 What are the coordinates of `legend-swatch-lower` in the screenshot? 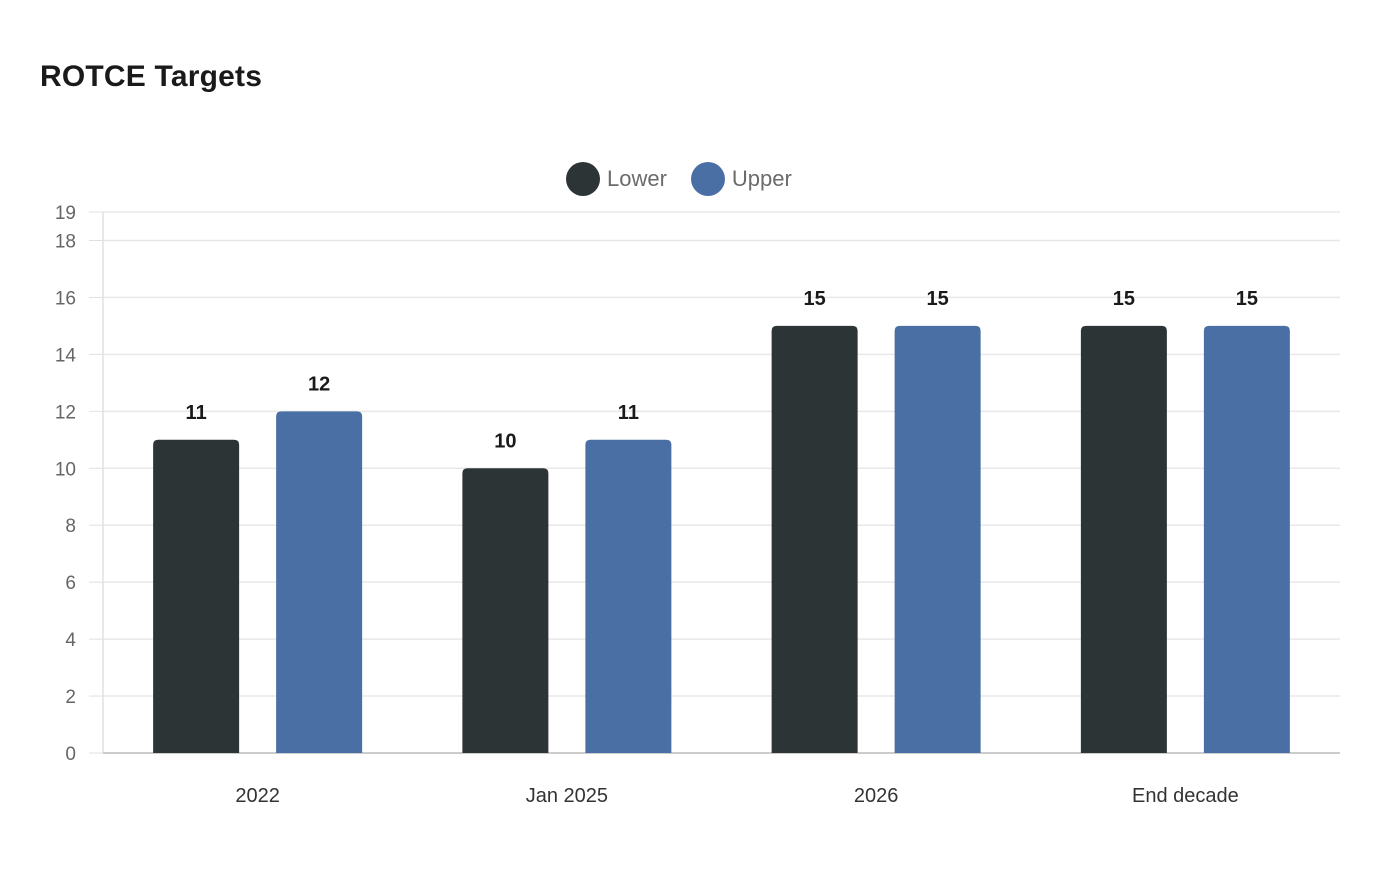 It's located at (583, 179).